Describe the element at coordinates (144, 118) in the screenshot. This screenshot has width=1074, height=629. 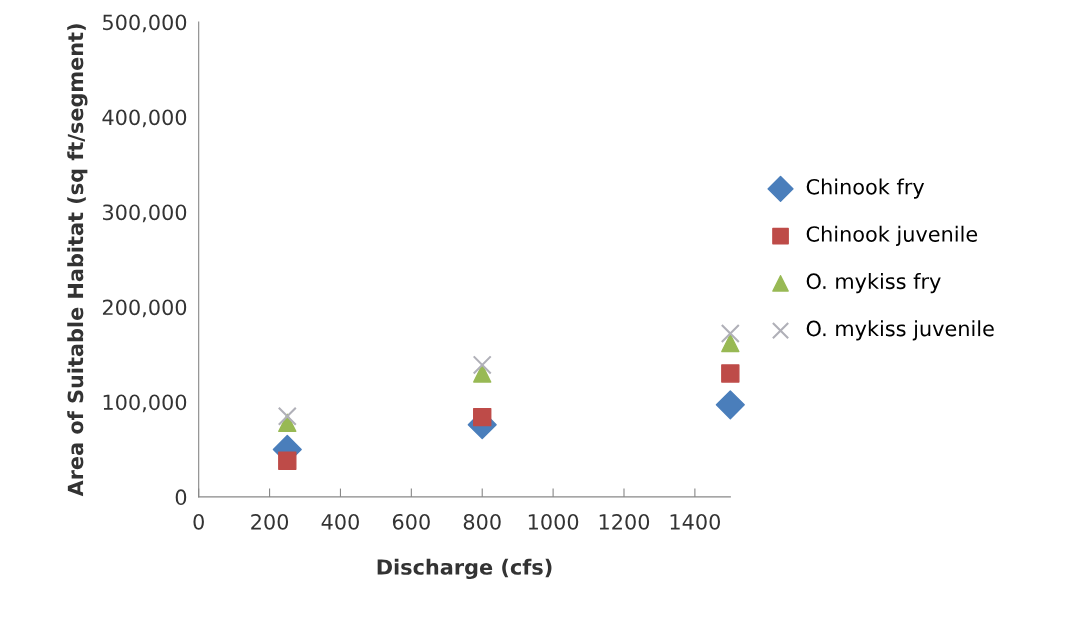
I see `y-tick-label: 400,000` at that location.